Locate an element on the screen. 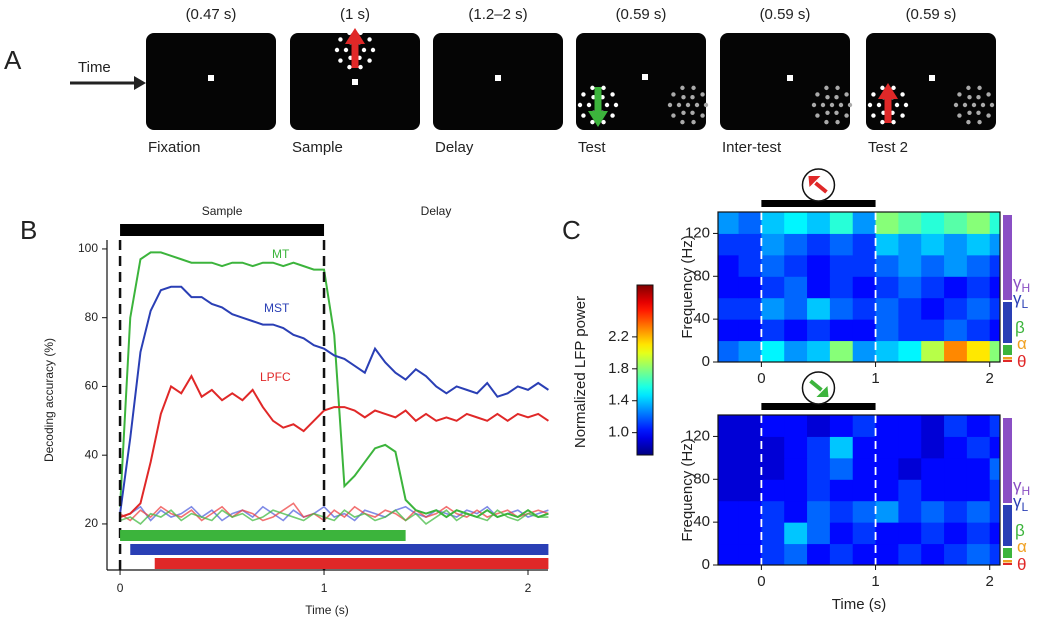  band-label: β is located at coordinates (1020, 530).